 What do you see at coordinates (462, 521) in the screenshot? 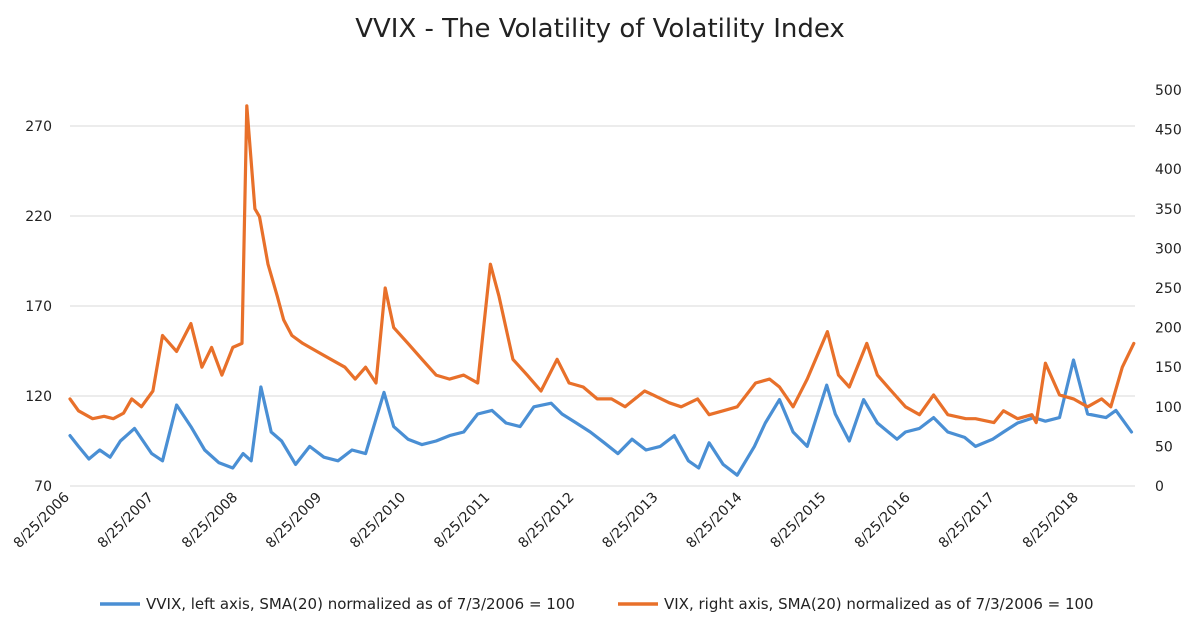
I see `x-tick-label-5: 8/25/2011` at bounding box center [462, 521].